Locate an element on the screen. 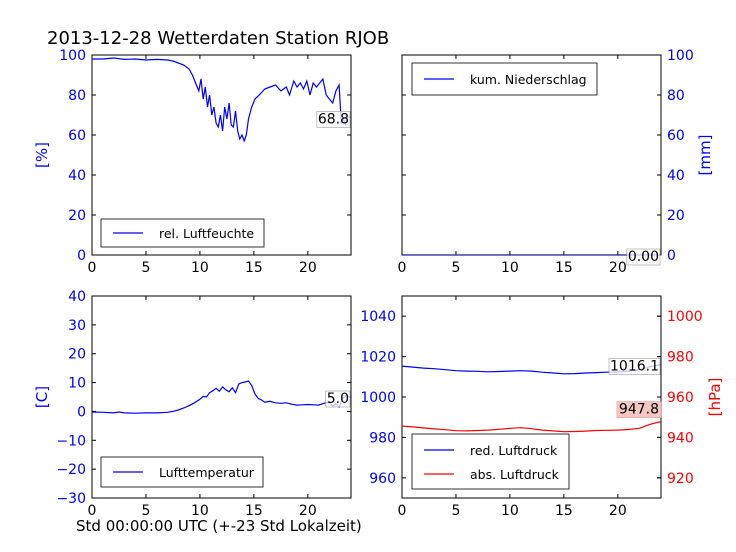 The image size is (736, 552). y-tick-label: 30 is located at coordinates (77, 326).